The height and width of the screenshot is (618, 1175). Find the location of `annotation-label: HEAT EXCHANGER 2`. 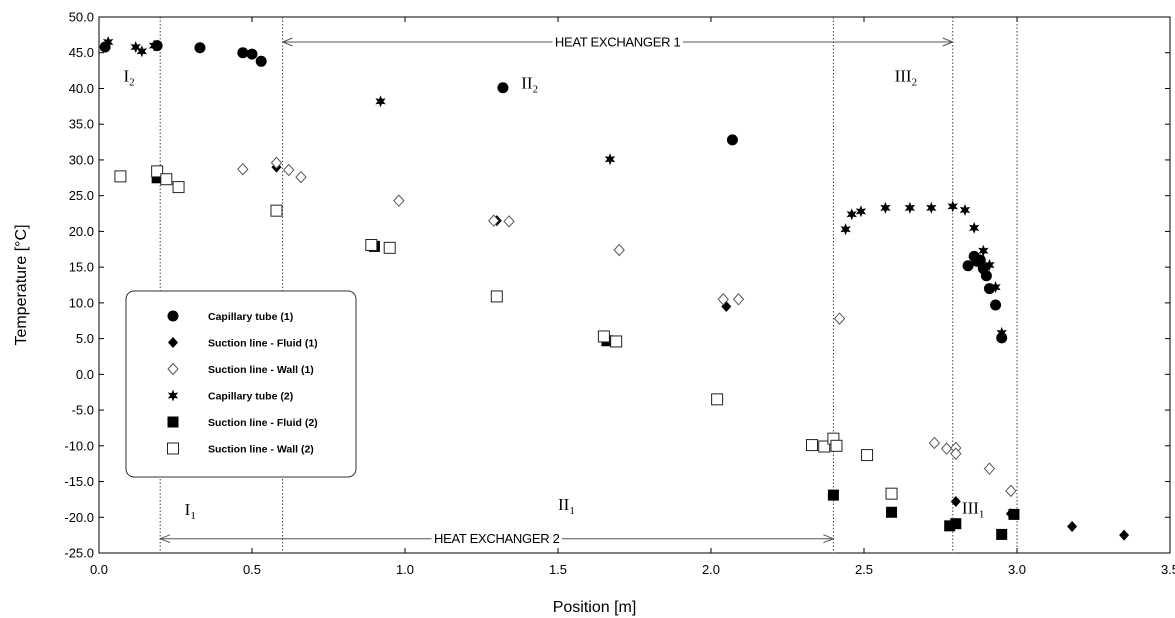

annotation-label: HEAT EXCHANGER 2 is located at coordinates (497, 538).